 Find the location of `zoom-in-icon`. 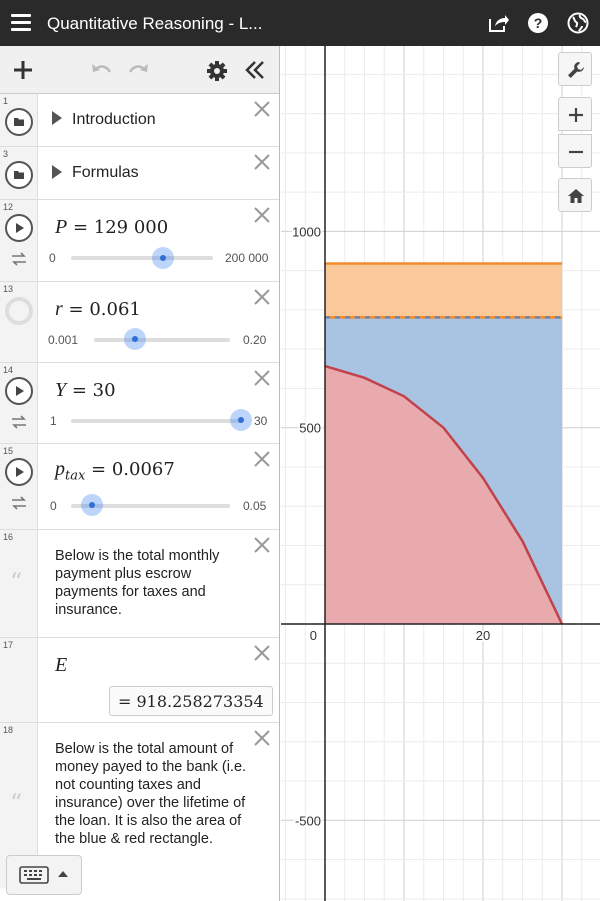

zoom-in-icon is located at coordinates (576, 115).